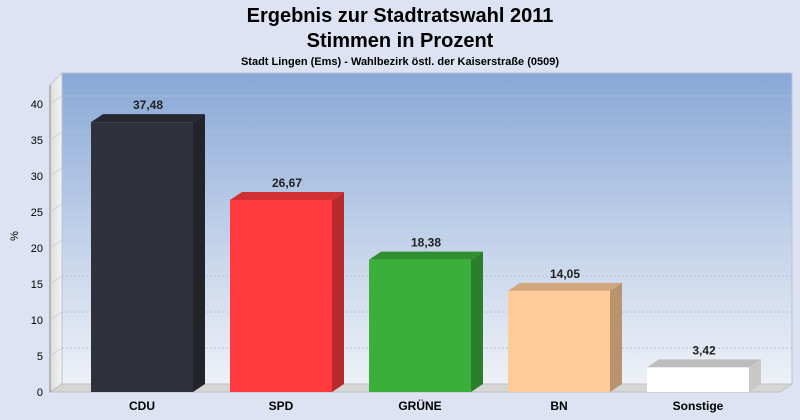  What do you see at coordinates (704, 350) in the screenshot?
I see `value-label: 3,42` at bounding box center [704, 350].